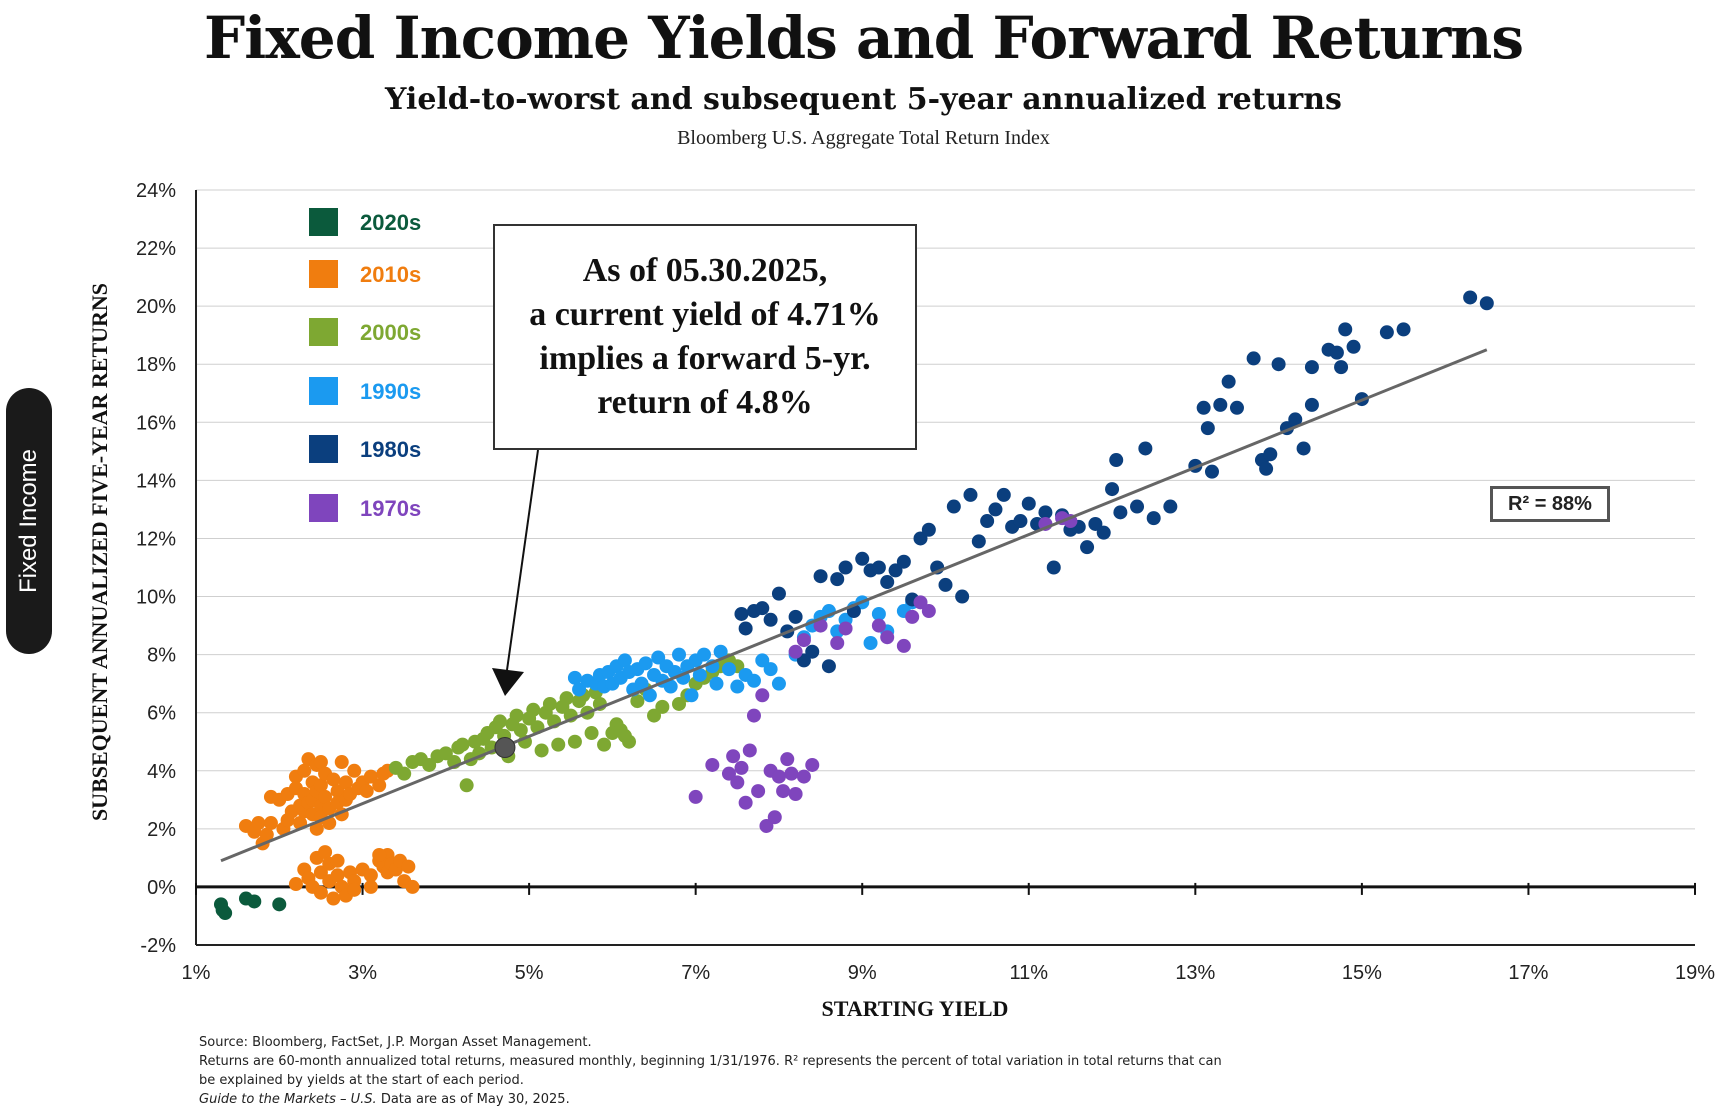  Describe the element at coordinates (161, 656) in the screenshot. I see `y-tick-label: 8%` at that location.